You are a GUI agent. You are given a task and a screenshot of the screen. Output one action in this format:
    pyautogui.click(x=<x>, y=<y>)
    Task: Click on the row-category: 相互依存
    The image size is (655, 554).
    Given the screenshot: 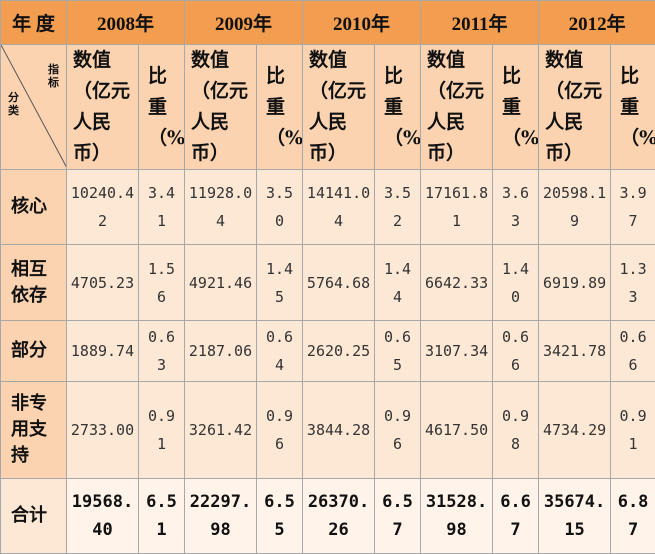 What is the action you would take?
    pyautogui.click(x=34, y=283)
    